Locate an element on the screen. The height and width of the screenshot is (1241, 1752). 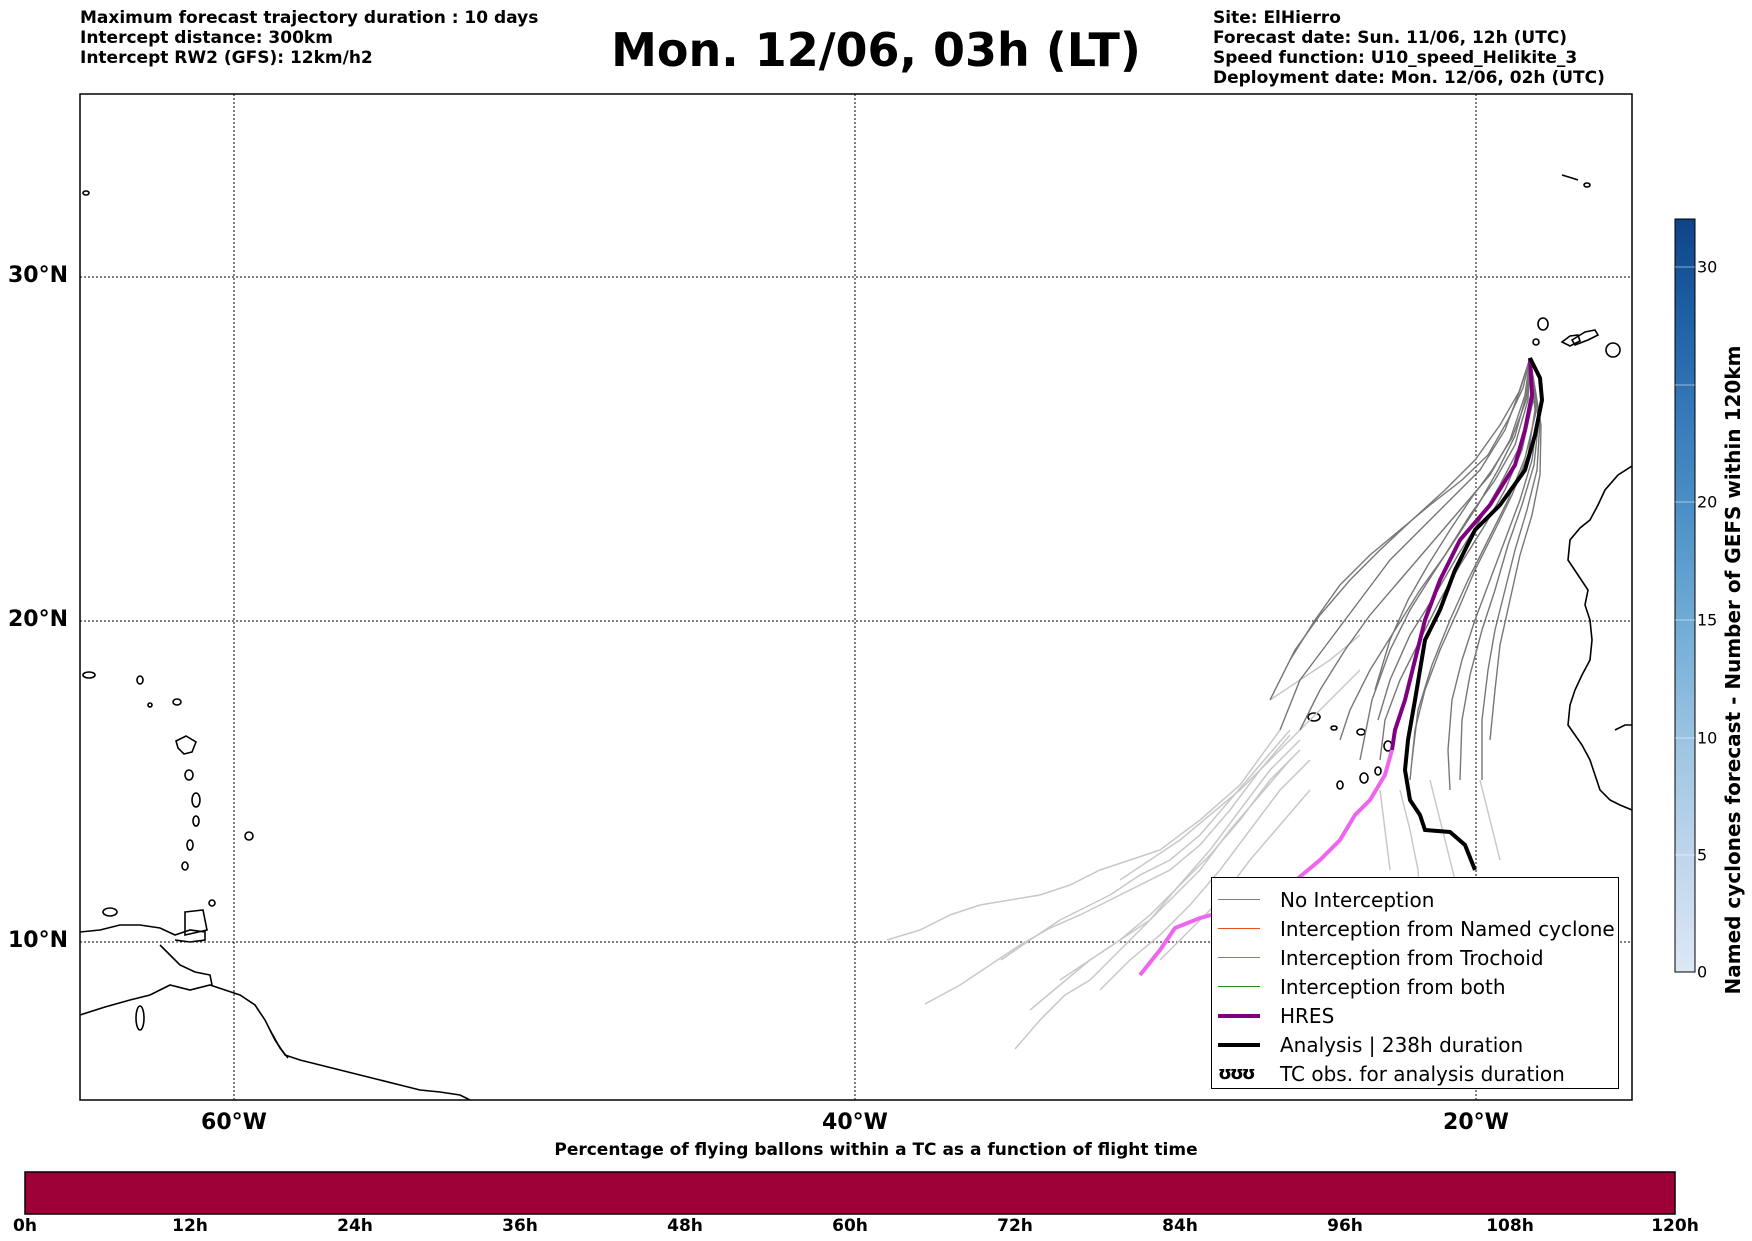
analysis-trajectory is located at coordinates (1473, 614).